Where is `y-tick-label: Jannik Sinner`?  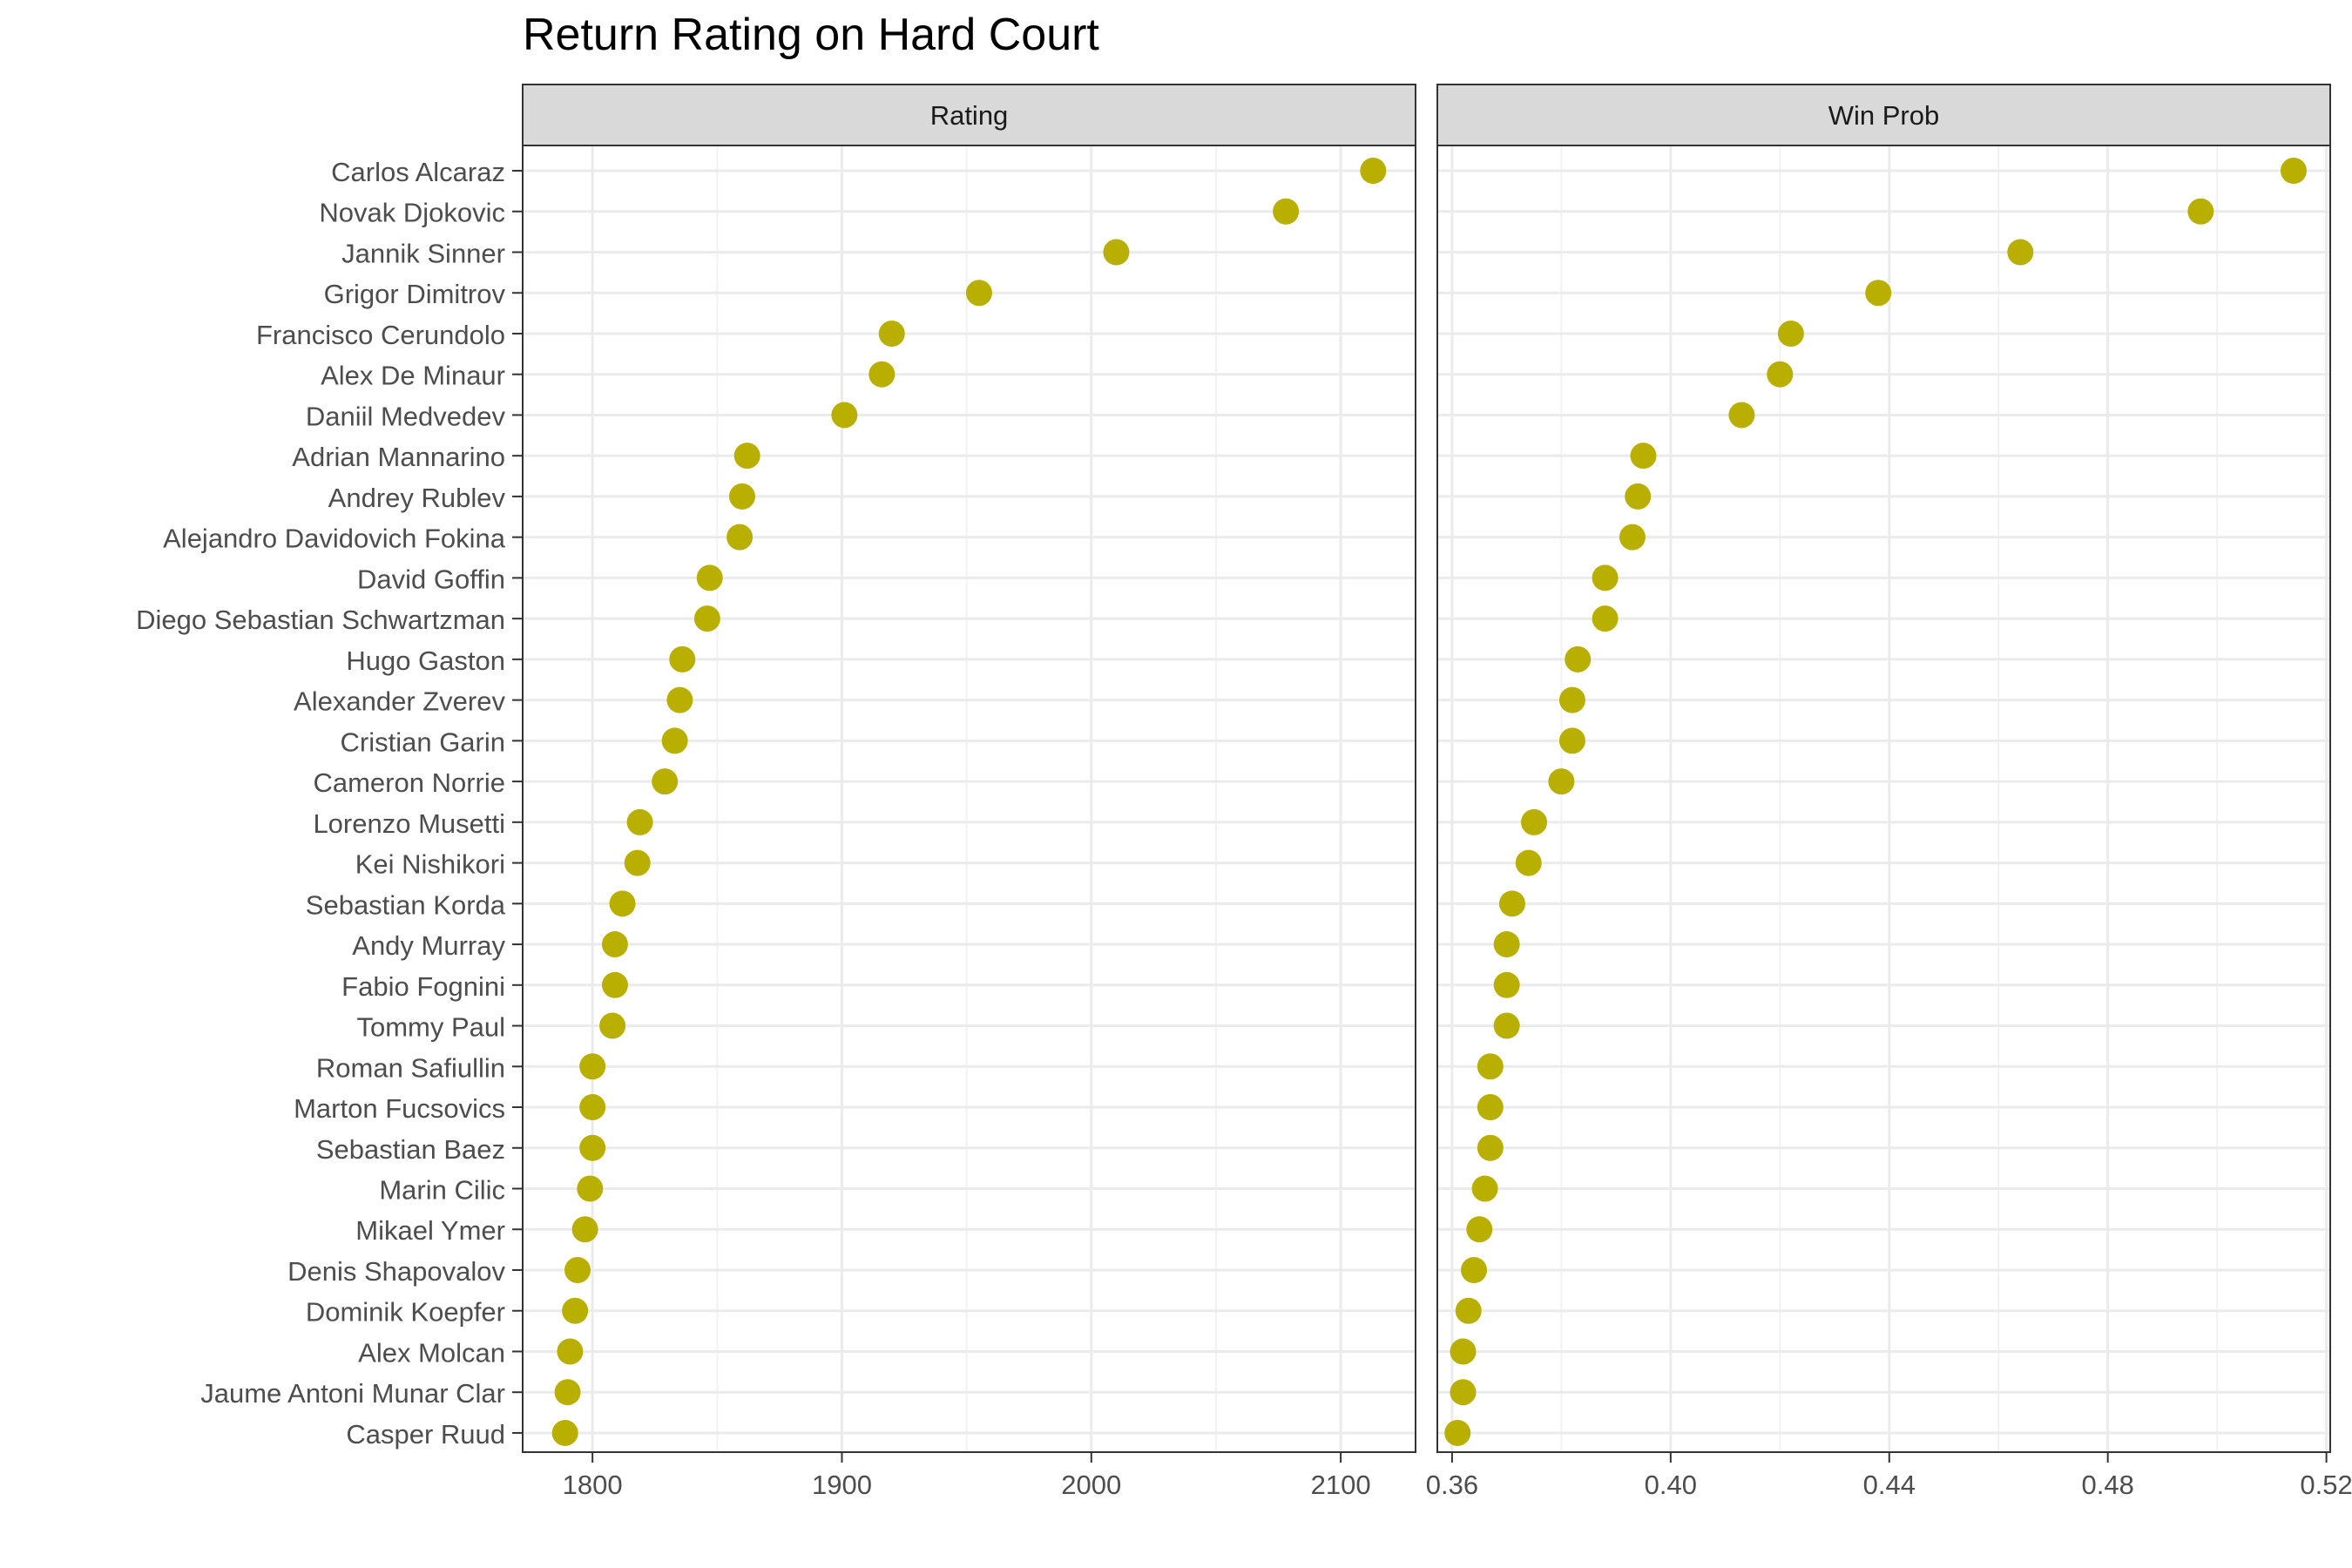 y-tick-label: Jannik Sinner is located at coordinates (423, 253).